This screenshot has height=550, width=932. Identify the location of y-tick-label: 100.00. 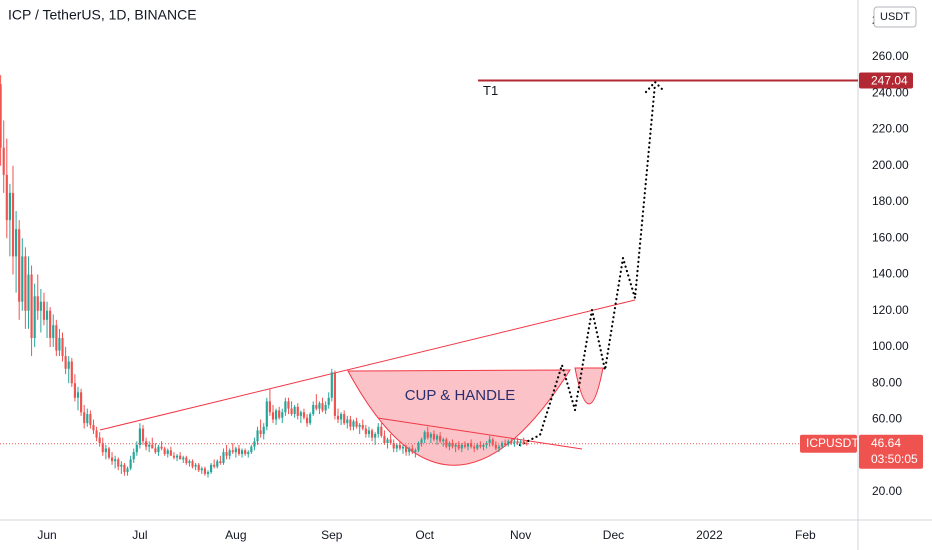
(890, 346).